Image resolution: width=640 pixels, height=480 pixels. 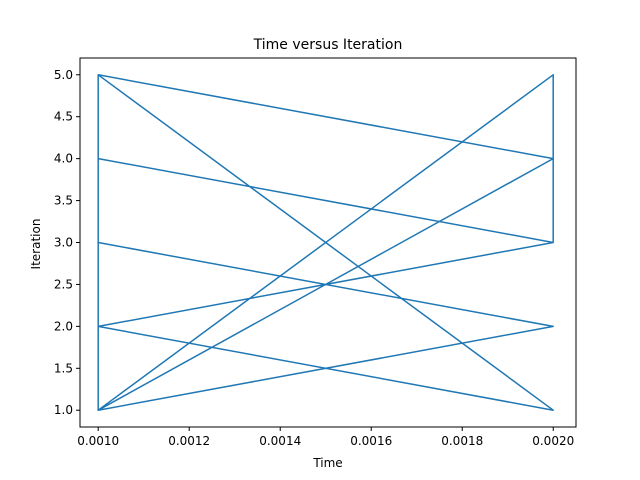 What do you see at coordinates (189, 441) in the screenshot?
I see `x-tick-label: 0.0012` at bounding box center [189, 441].